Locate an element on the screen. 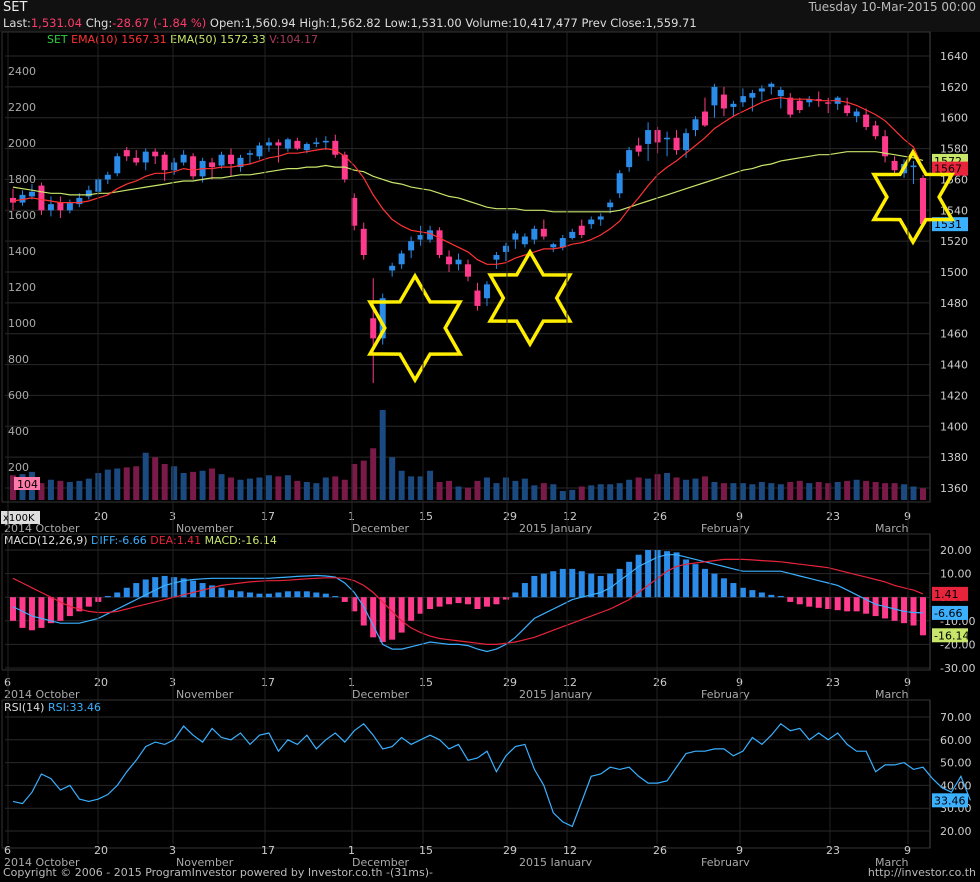  macd-x-tick: 15 is located at coordinates (426, 682).